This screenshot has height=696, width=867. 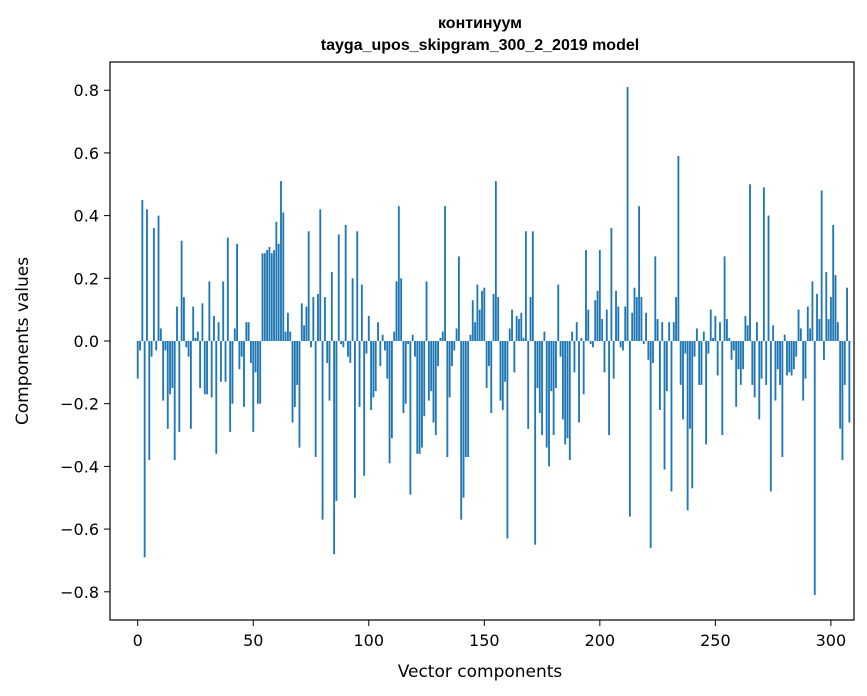 What do you see at coordinates (600, 640) in the screenshot?
I see `x-tick-label: 200` at bounding box center [600, 640].